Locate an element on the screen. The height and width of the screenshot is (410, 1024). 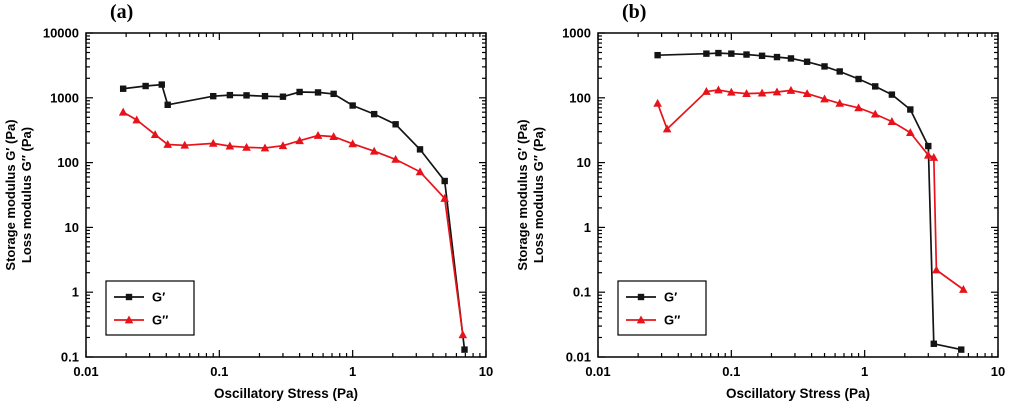
legend-label: G′ is located at coordinates (158, 297).